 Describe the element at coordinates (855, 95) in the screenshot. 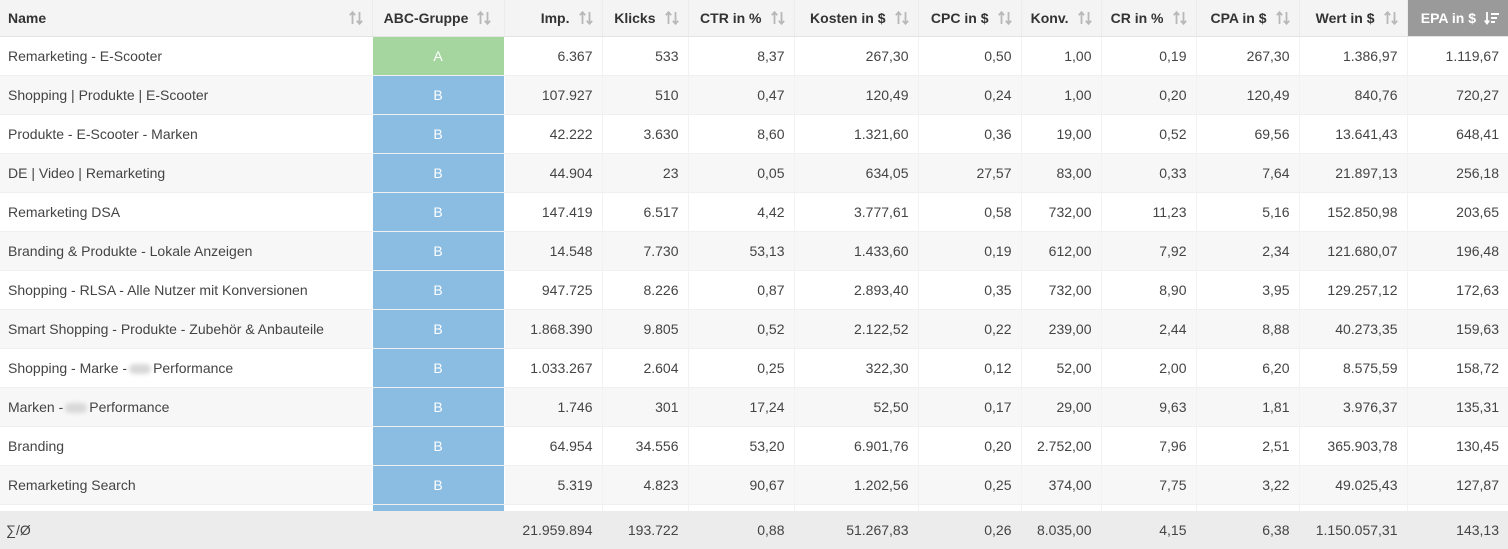

I see `cell-kosten: 120,49` at that location.